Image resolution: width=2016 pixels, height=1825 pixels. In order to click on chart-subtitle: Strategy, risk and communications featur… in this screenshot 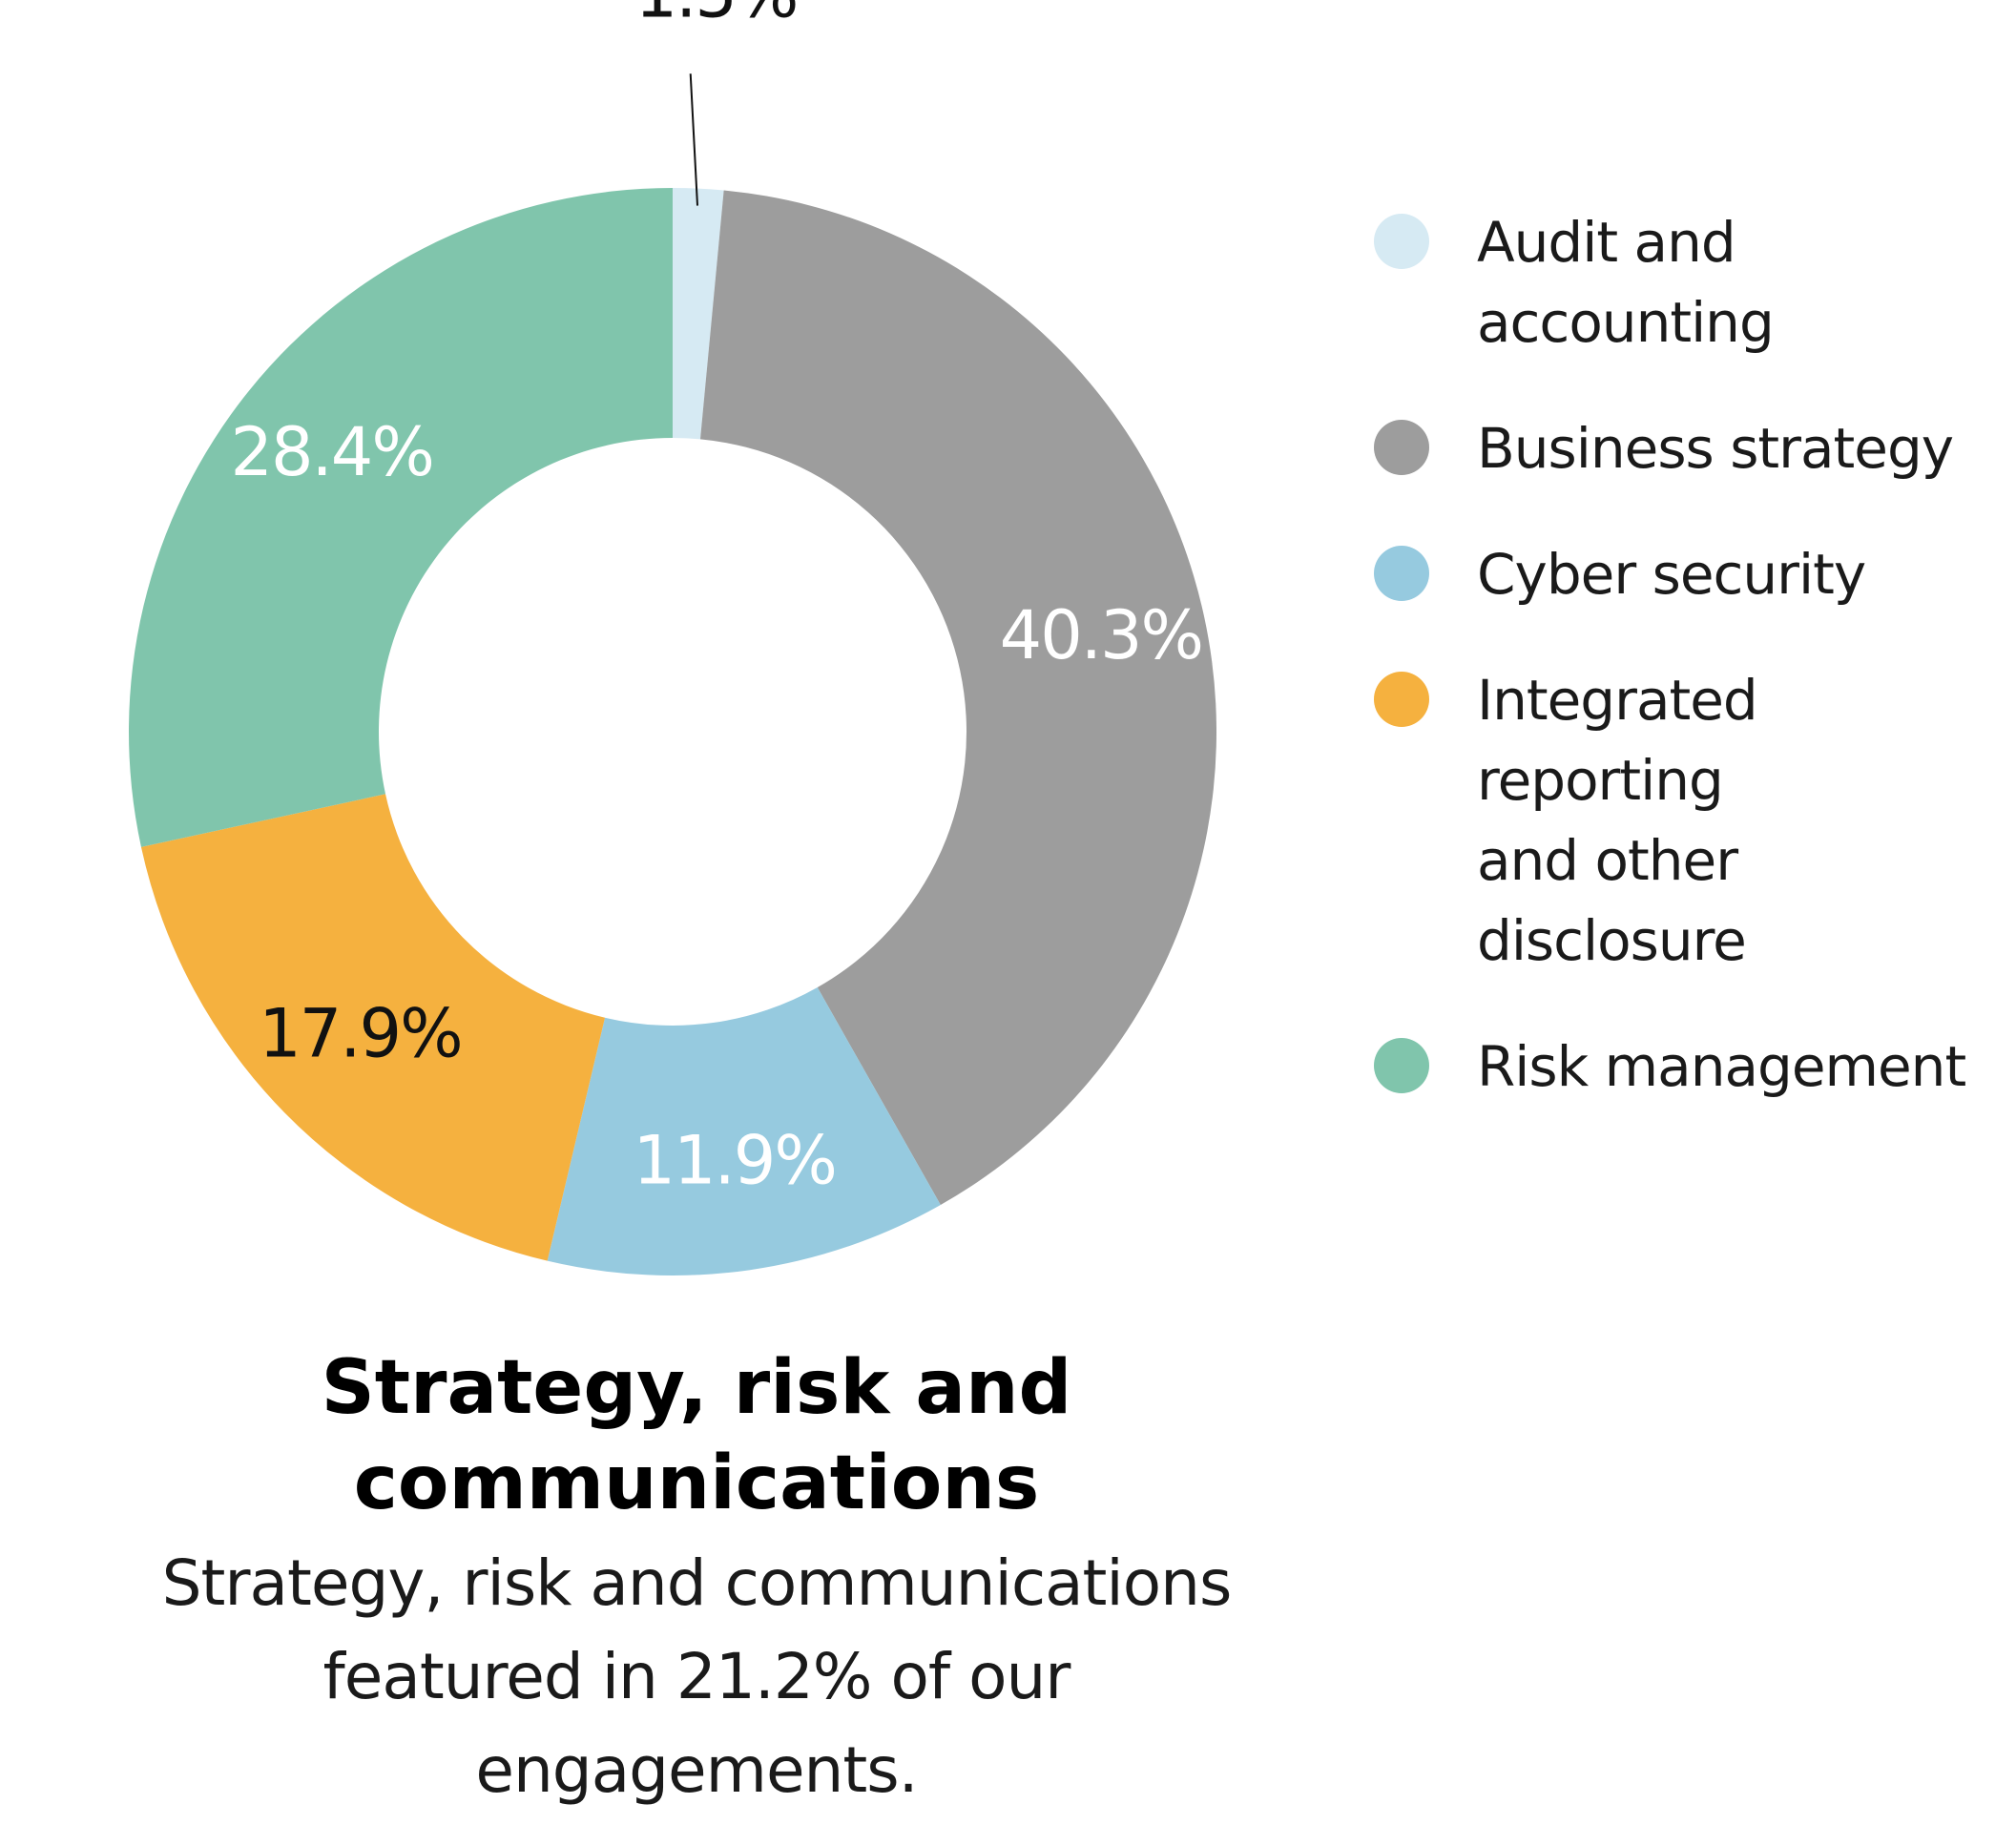, I will do `click(697, 1676)`.